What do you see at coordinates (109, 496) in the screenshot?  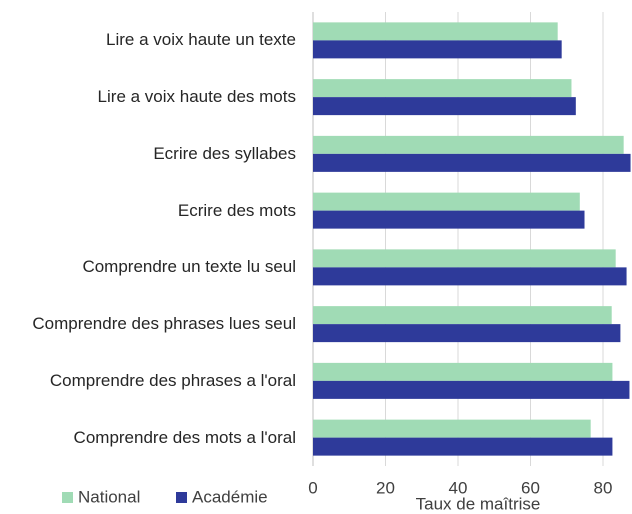 I see `legend-label: National` at bounding box center [109, 496].